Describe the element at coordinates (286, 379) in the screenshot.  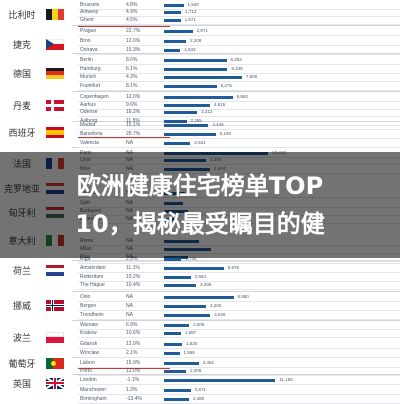
I see `price-value: 11,150` at that location.